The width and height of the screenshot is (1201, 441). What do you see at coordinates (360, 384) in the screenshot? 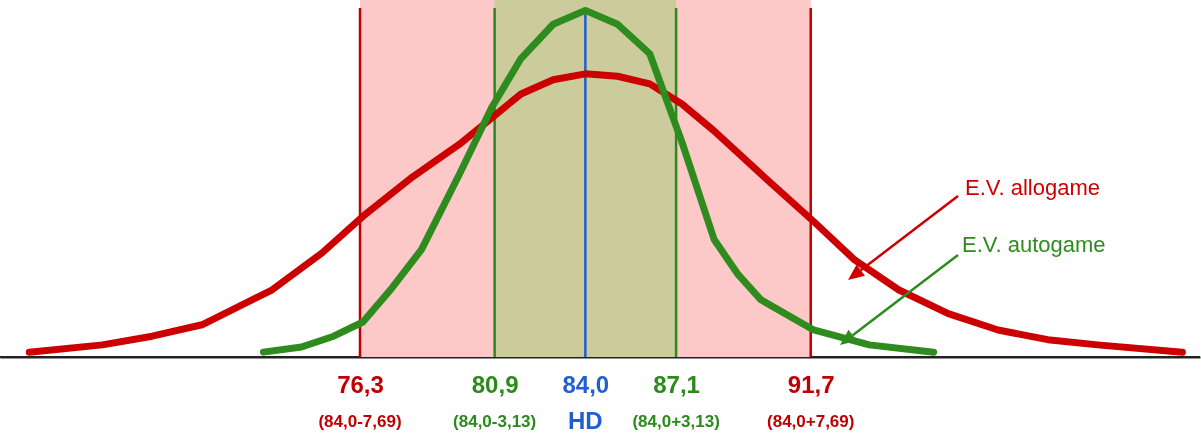
I see `x-tick-label: 76,3` at bounding box center [360, 384].